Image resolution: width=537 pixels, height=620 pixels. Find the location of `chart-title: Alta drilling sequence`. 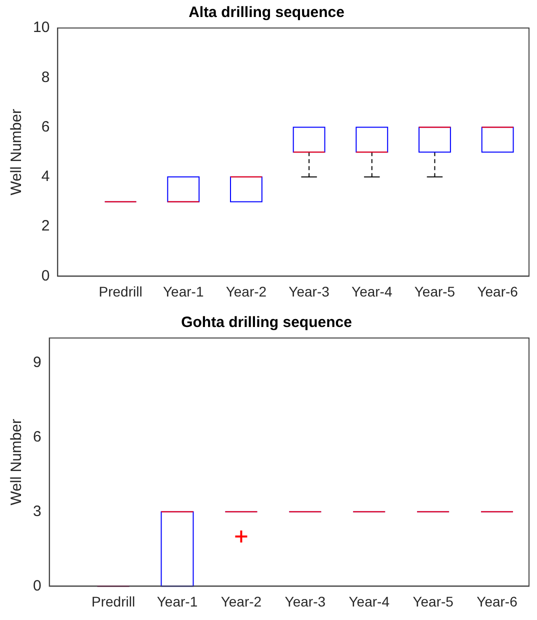

chart-title: Alta drilling sequence is located at coordinates (266, 13).